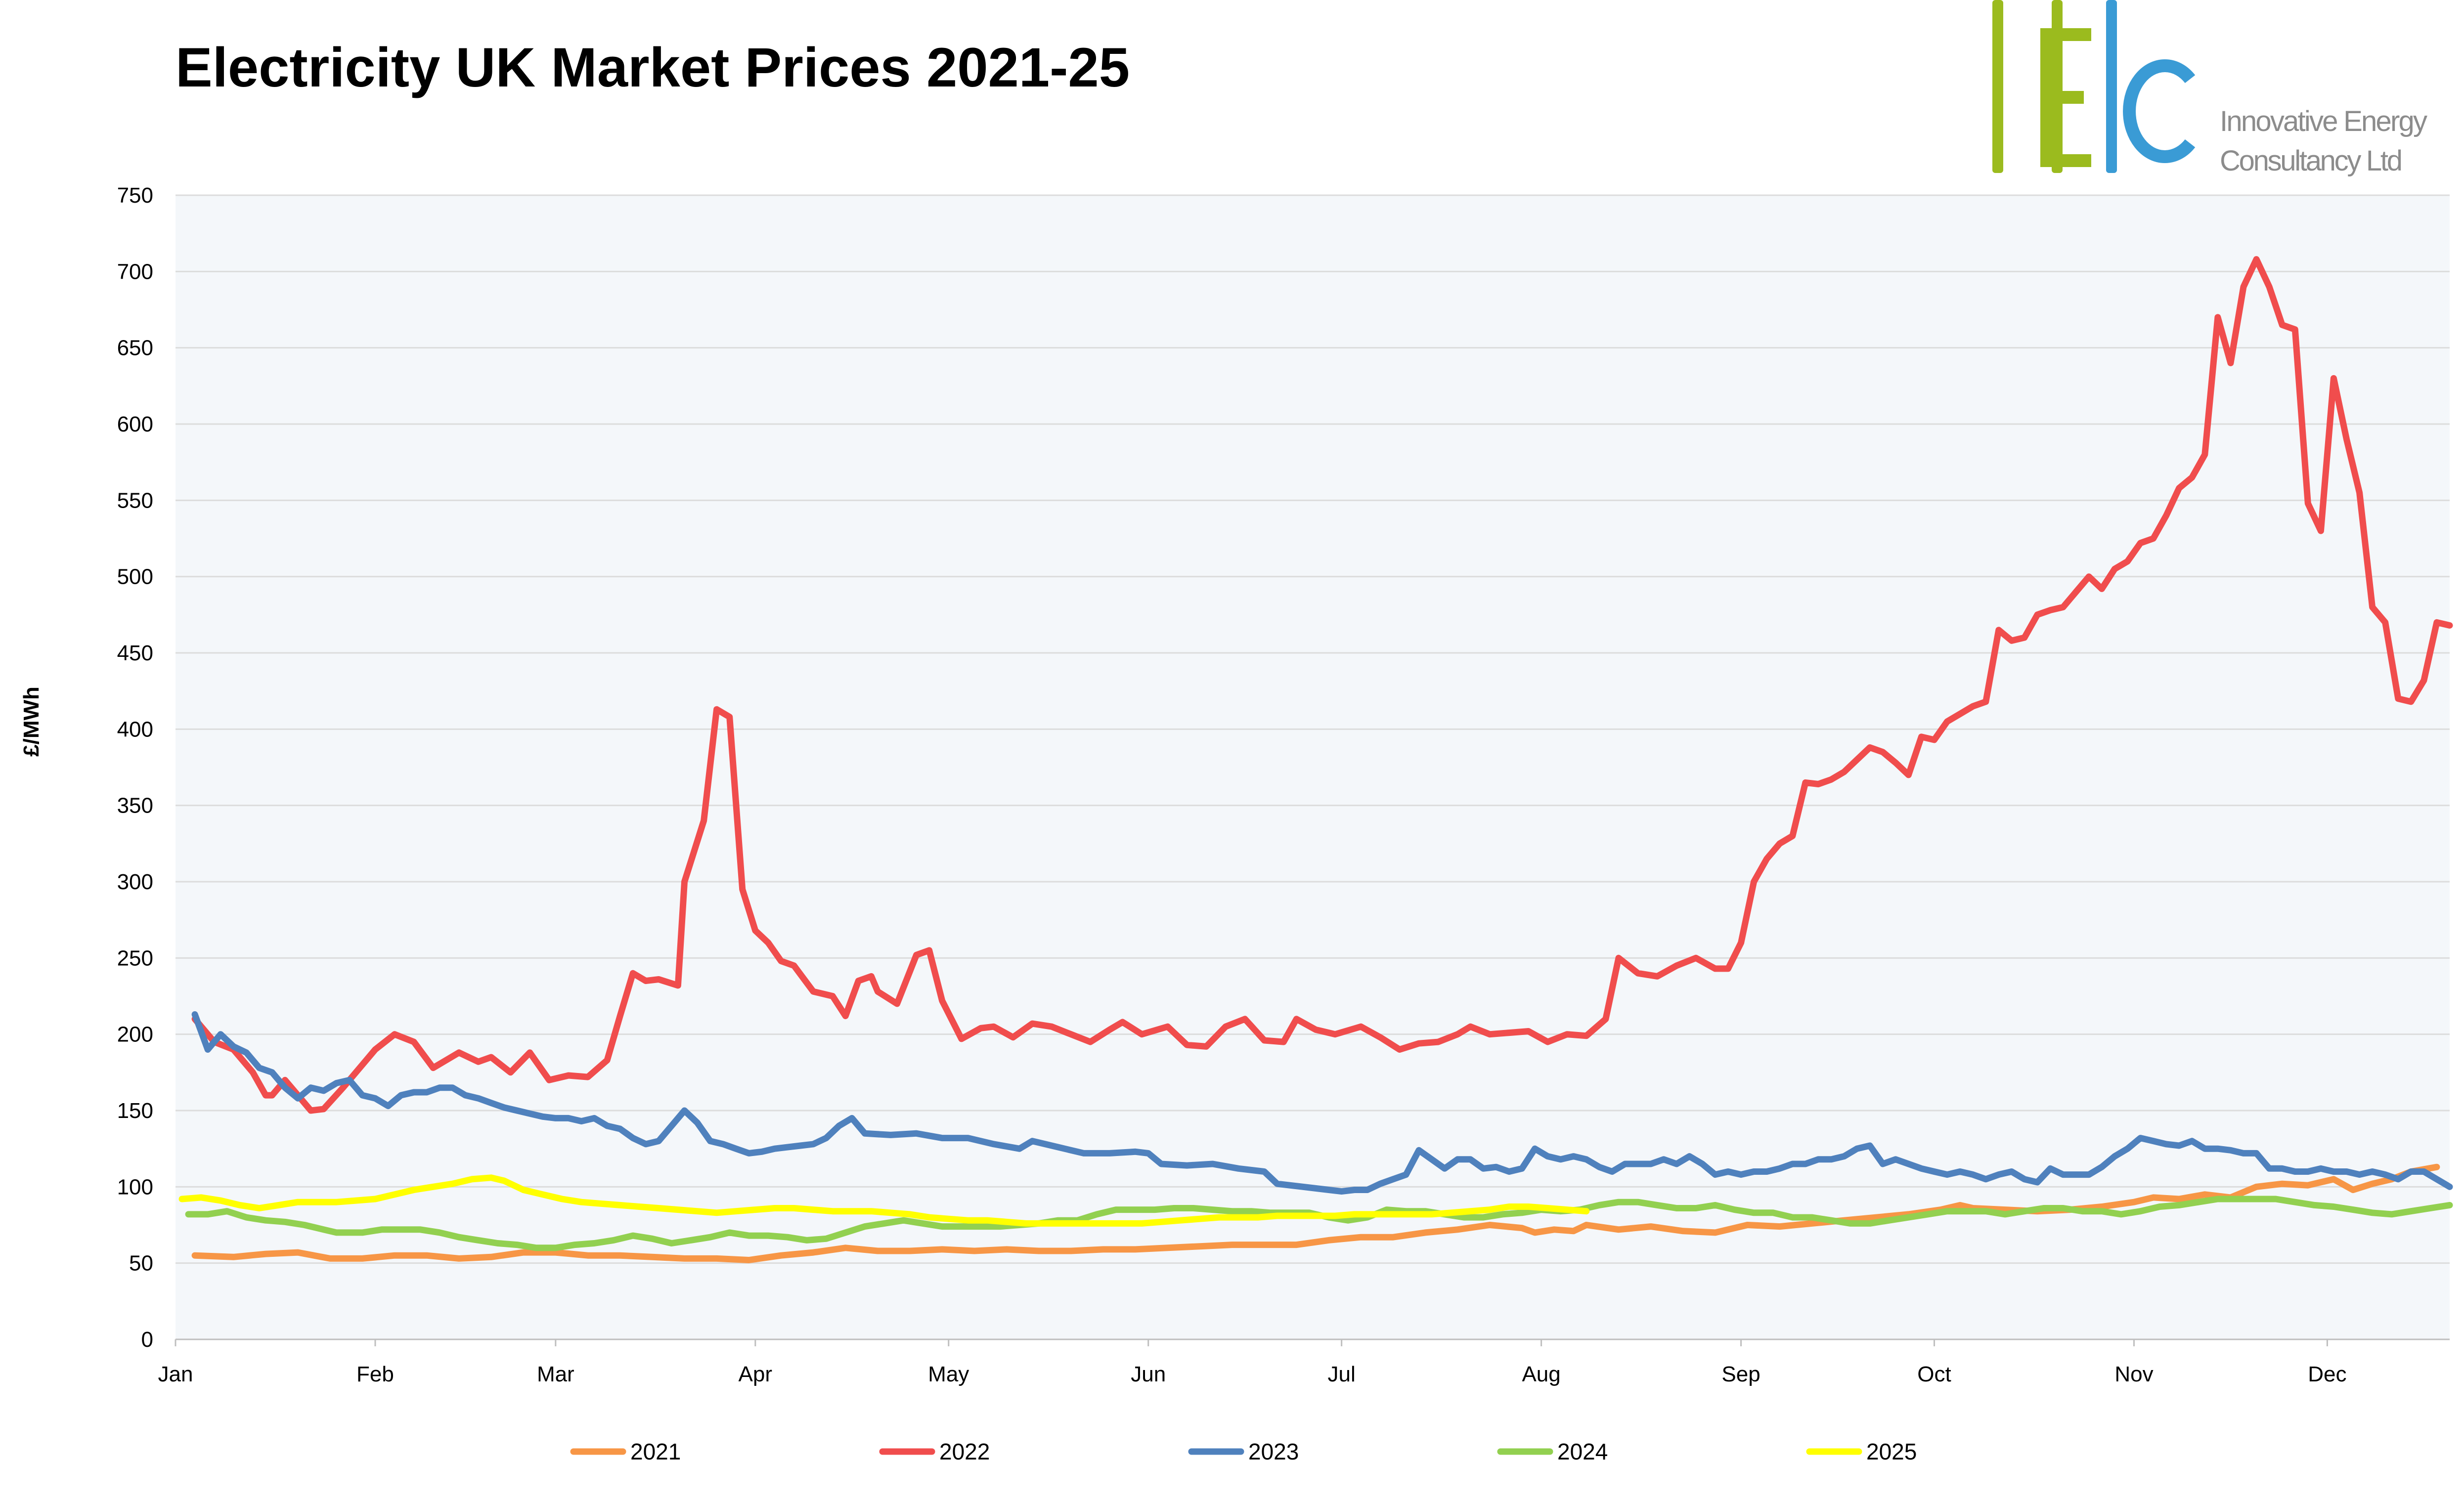 This screenshot has width=2464, height=1501. Describe the element at coordinates (2324, 121) in the screenshot. I see `logo-line-1: Innovative Energy` at that location.